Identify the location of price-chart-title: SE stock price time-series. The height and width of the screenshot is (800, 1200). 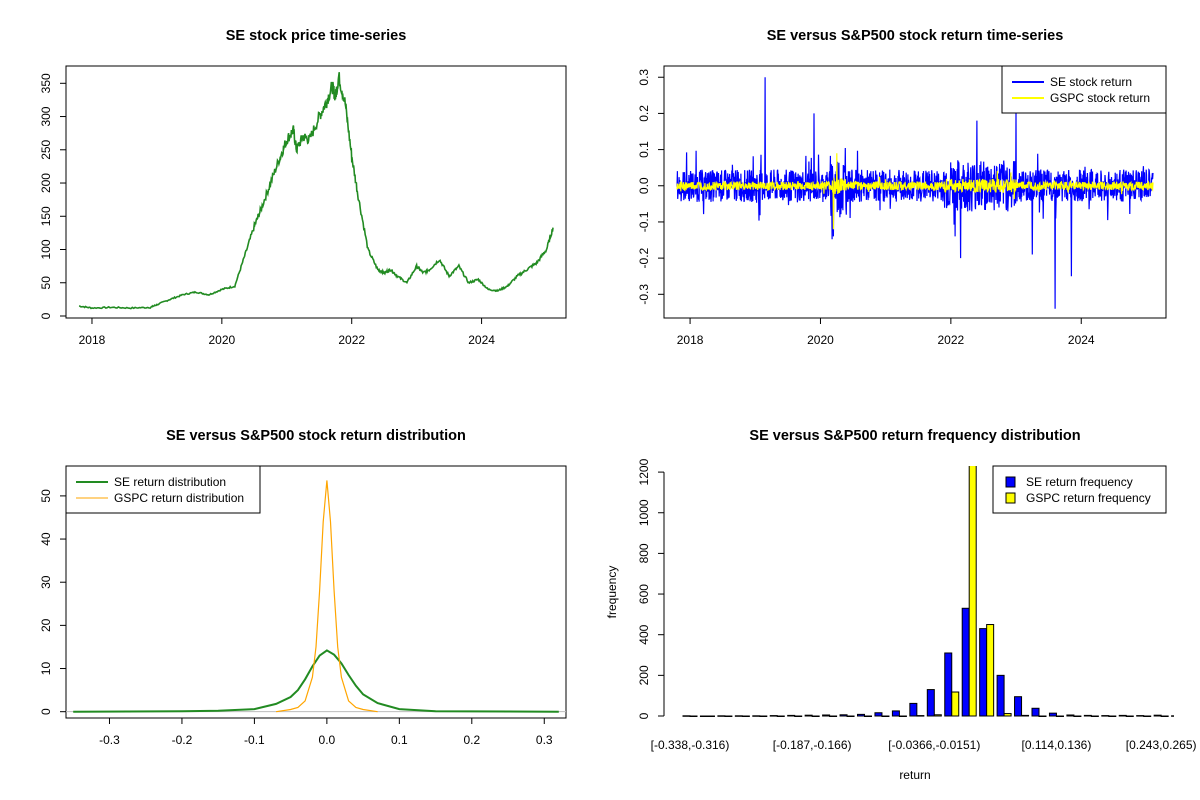
(316, 36).